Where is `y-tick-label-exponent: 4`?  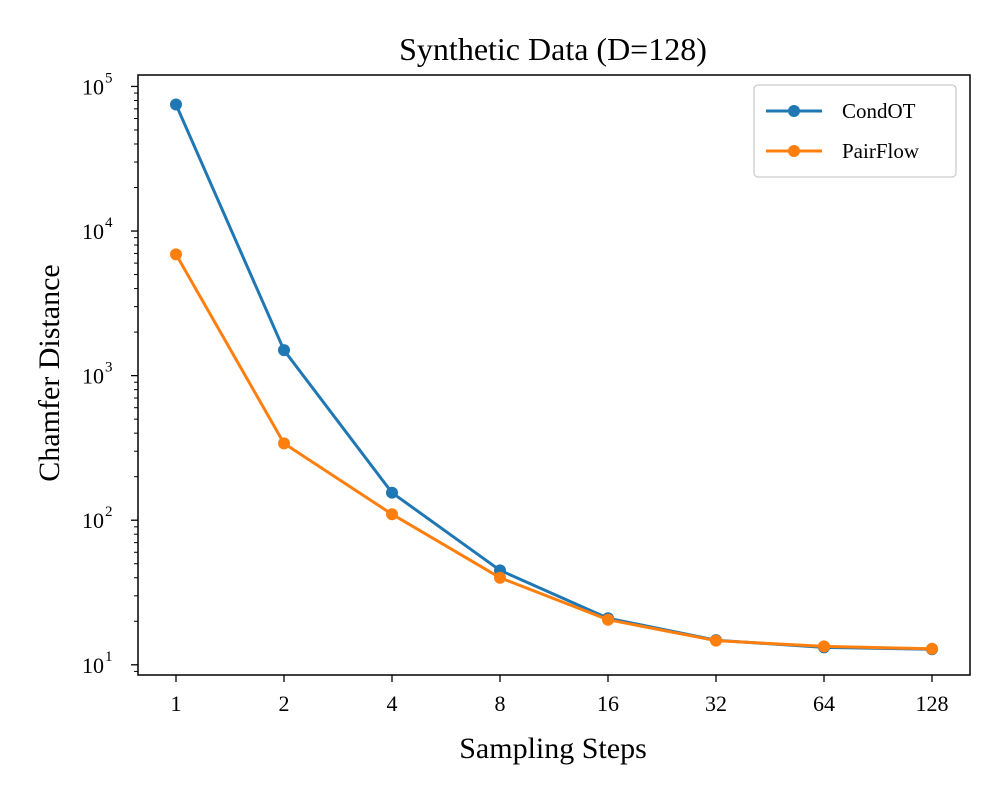
y-tick-label-exponent: 4 is located at coordinates (109, 223).